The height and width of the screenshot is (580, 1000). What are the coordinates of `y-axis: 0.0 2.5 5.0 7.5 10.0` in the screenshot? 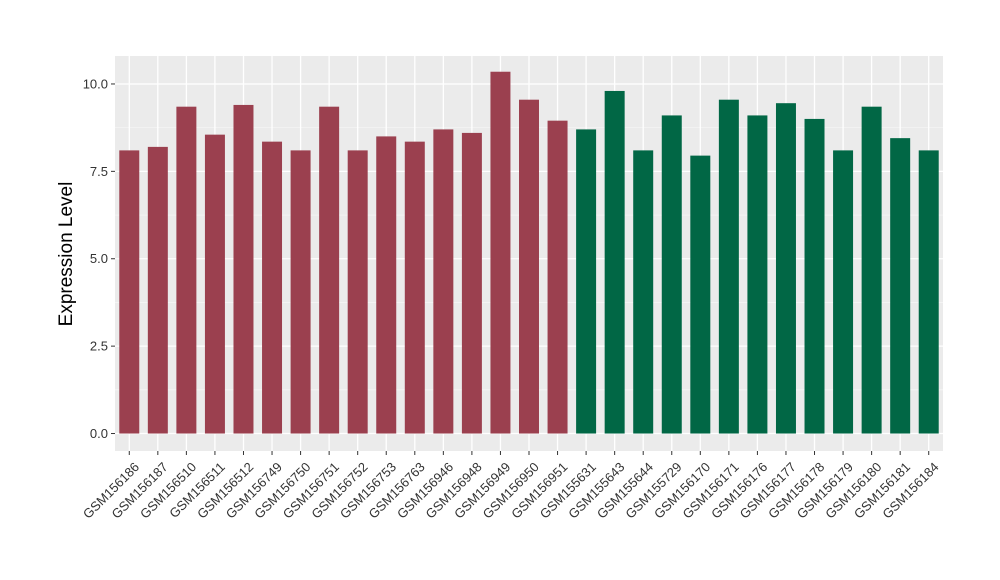 It's located at (99, 258).